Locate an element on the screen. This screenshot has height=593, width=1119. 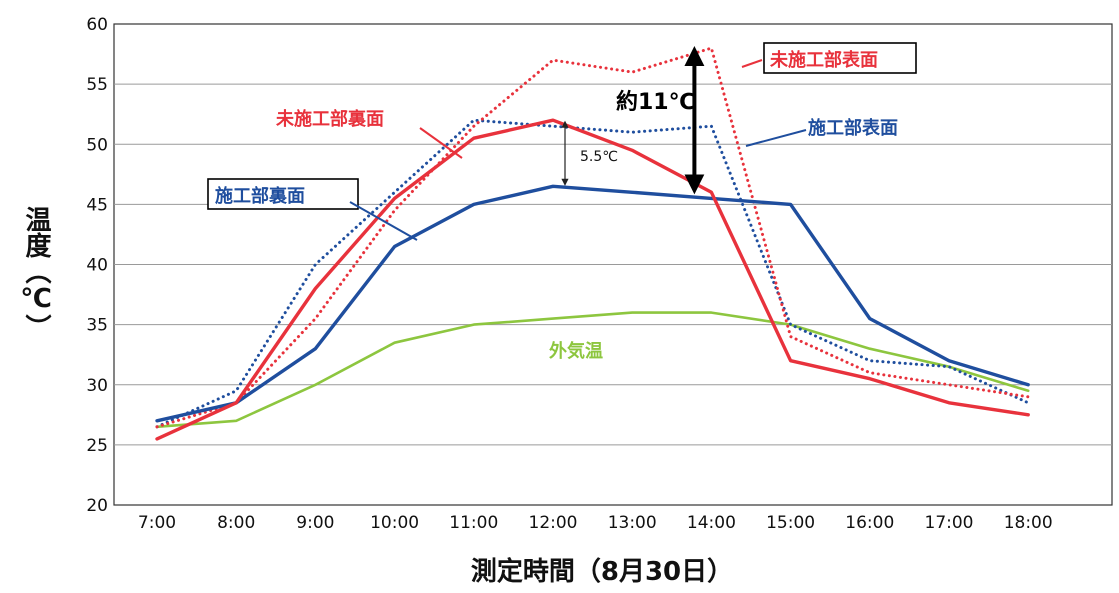
label-unbuilt-back: 未施工部裏面 is located at coordinates (369, 133).